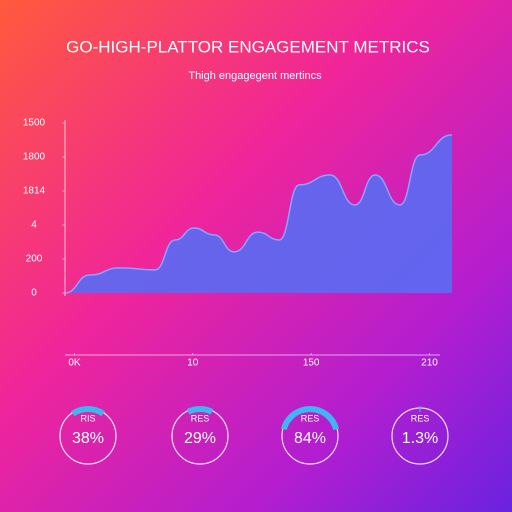 This screenshot has height=512, width=512. What do you see at coordinates (87, 418) in the screenshot?
I see `kpi-label: RIS` at bounding box center [87, 418].